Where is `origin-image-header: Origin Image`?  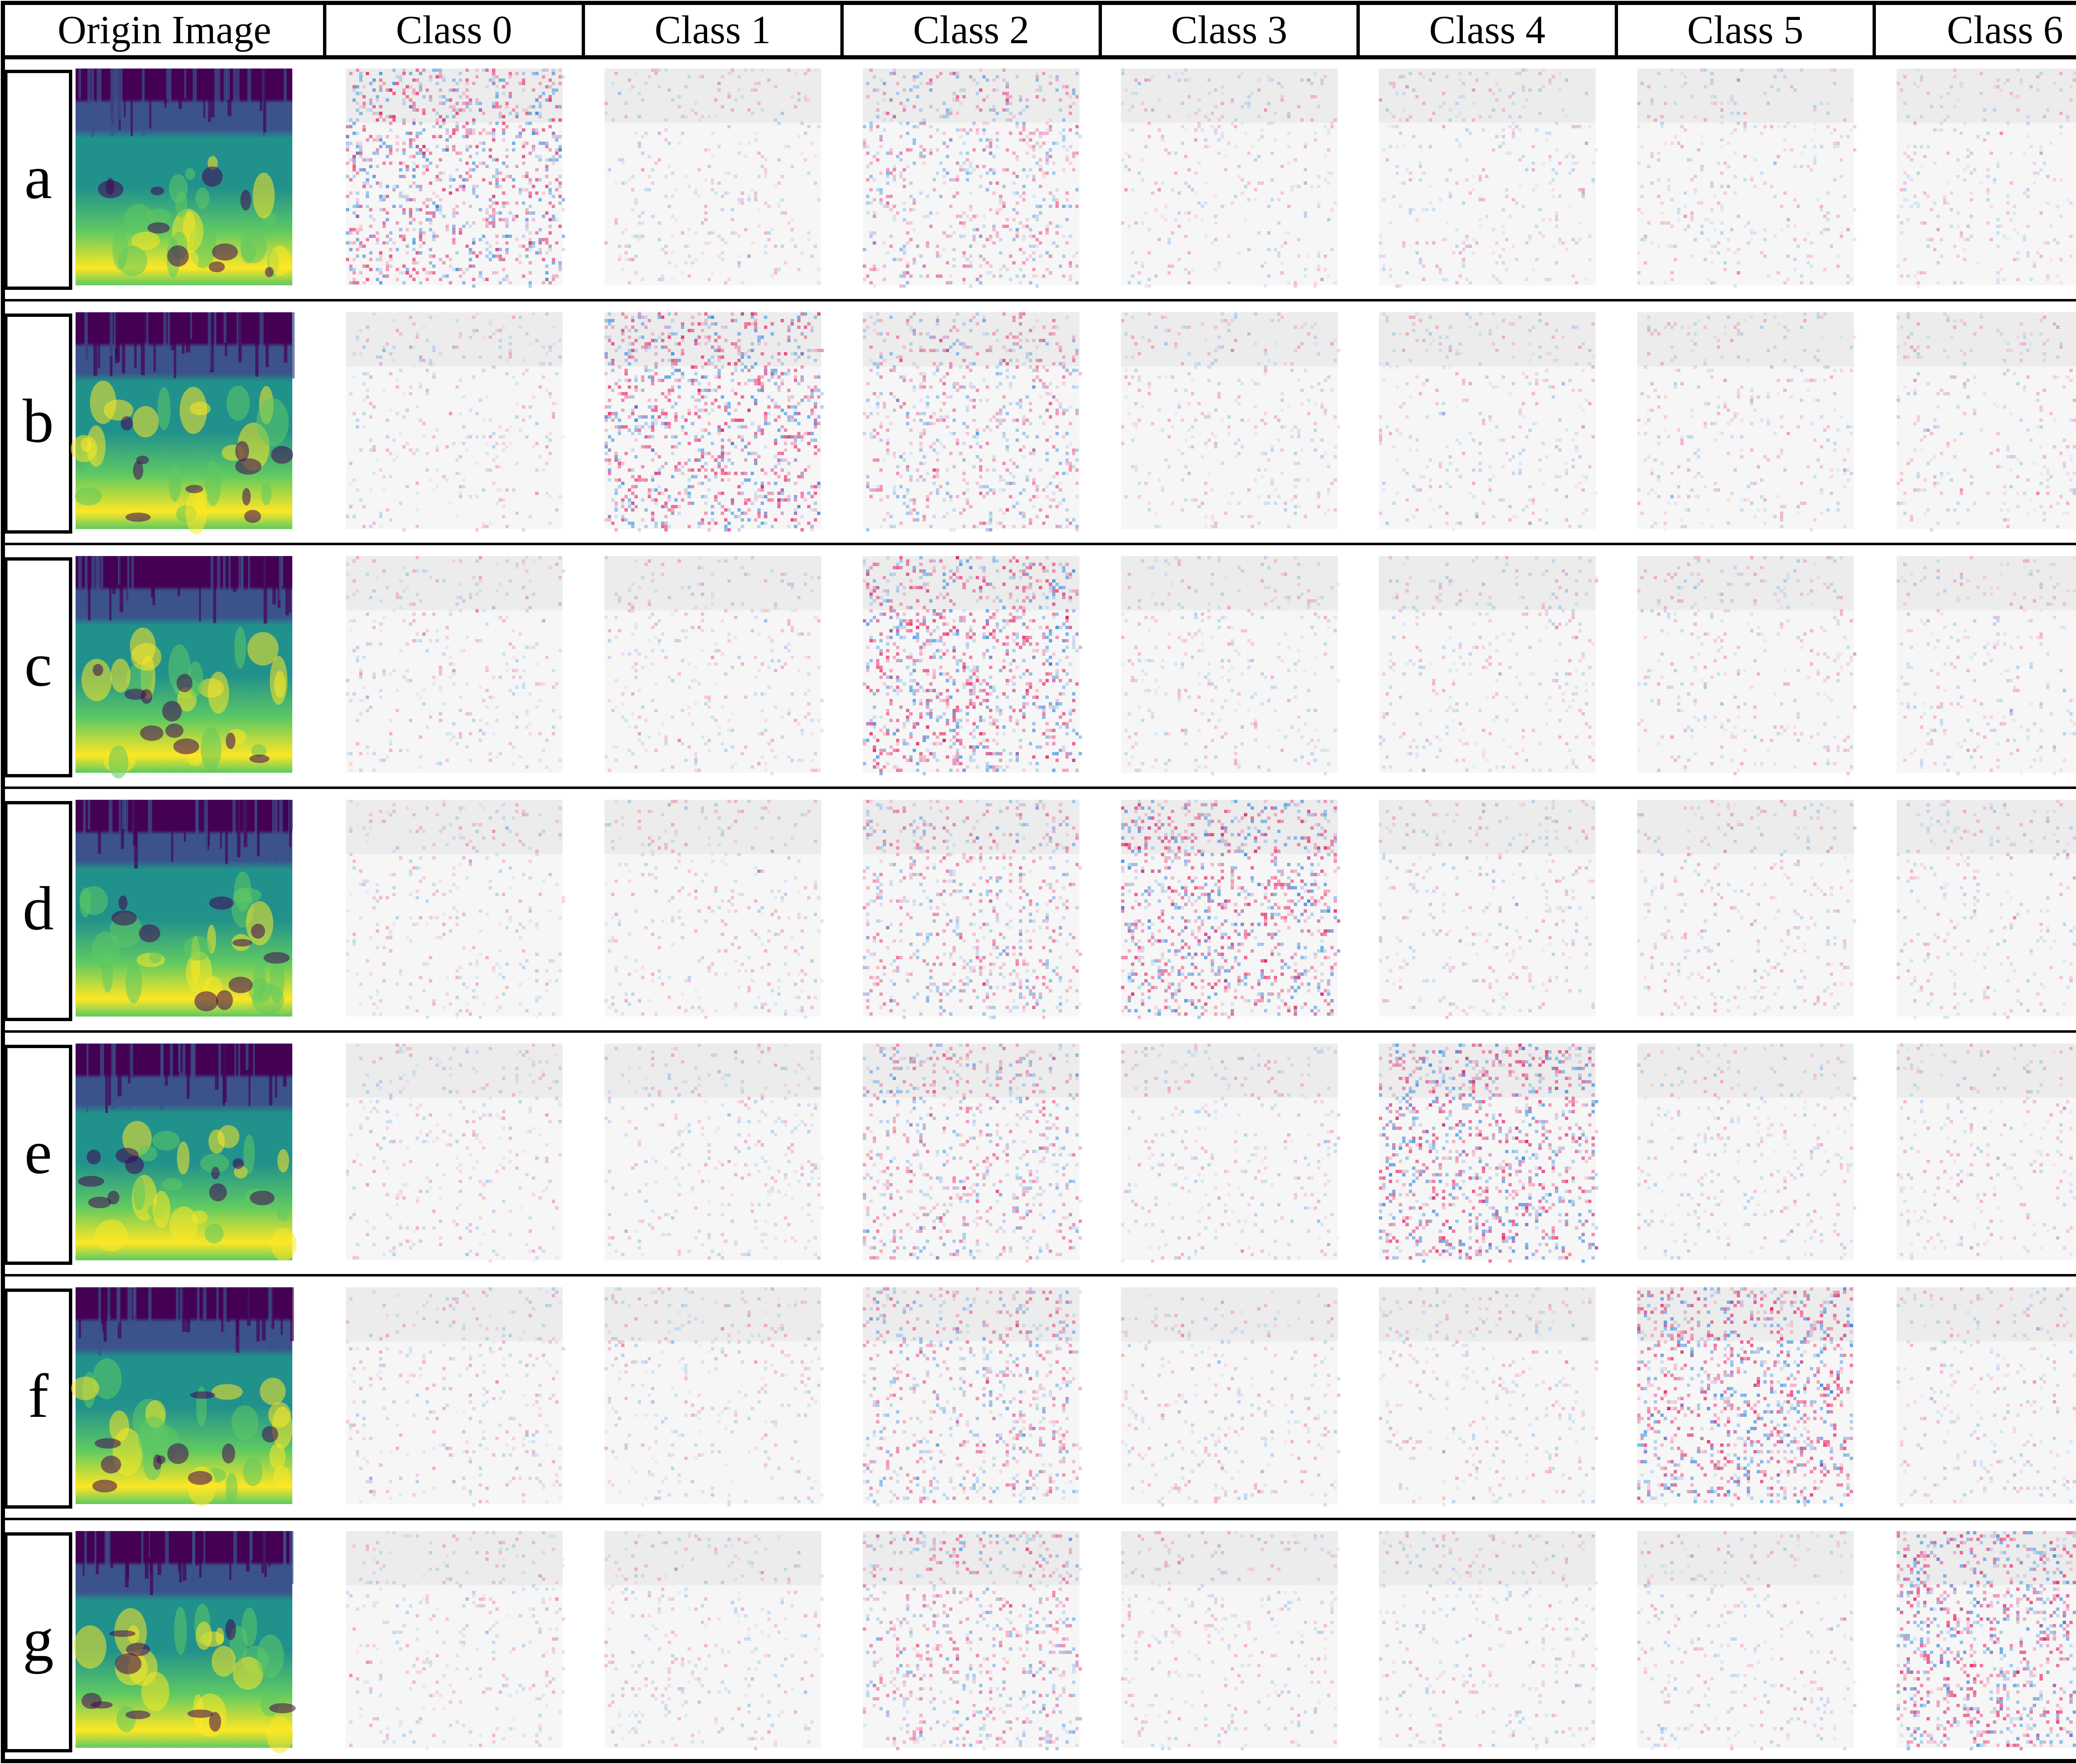
origin-image-header: Origin Image is located at coordinates (165, 30).